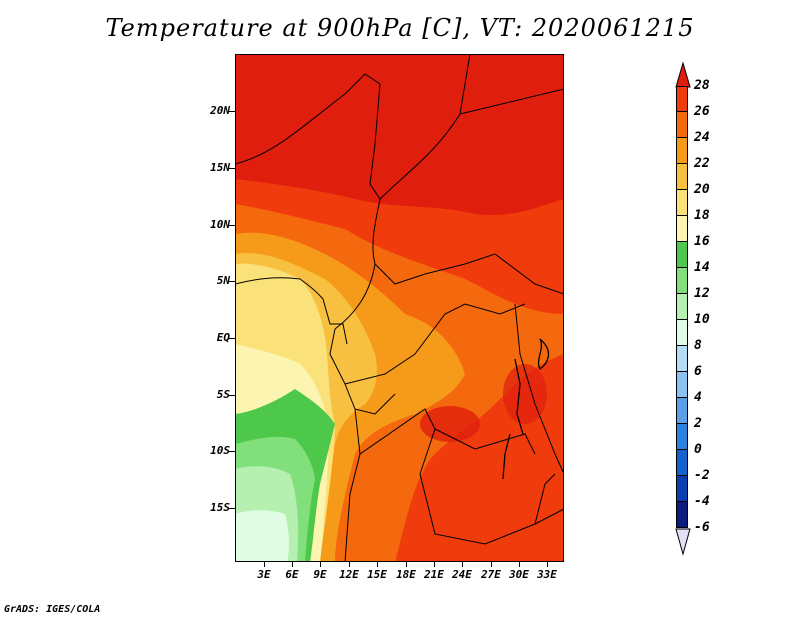  I want to click on lat-label-15s: 15S, so click(220, 507).